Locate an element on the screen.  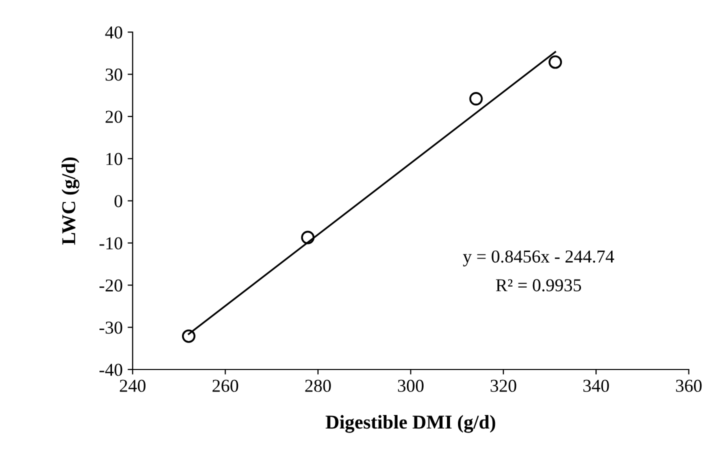
y-tick-label: 10 is located at coordinates (114, 159).